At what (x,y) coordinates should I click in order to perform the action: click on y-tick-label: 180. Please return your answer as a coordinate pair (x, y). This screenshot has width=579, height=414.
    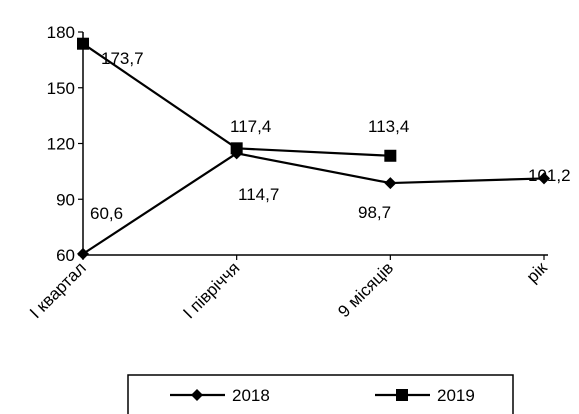
    Looking at the image, I should click on (61, 32).